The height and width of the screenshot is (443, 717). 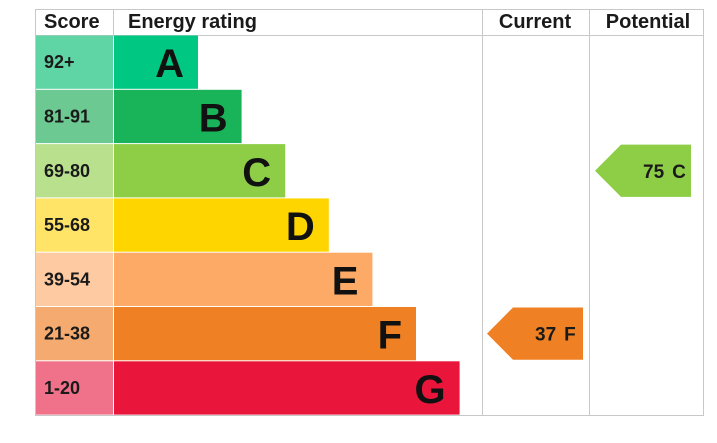 I want to click on score-label: 92+, so click(x=59, y=62).